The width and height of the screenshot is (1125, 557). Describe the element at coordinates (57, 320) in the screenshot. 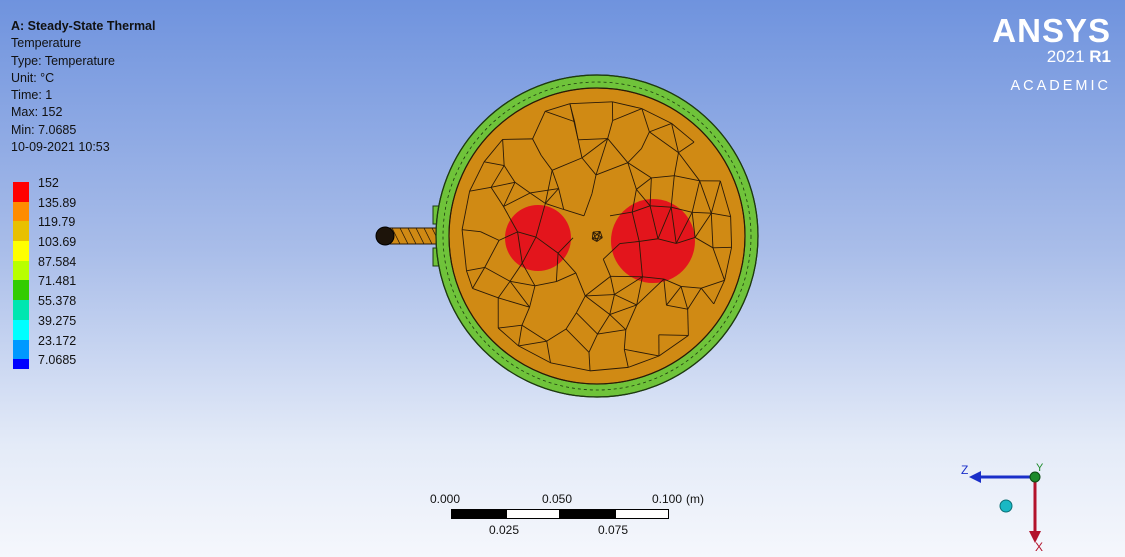

I see `legend-label: 39.275` at that location.